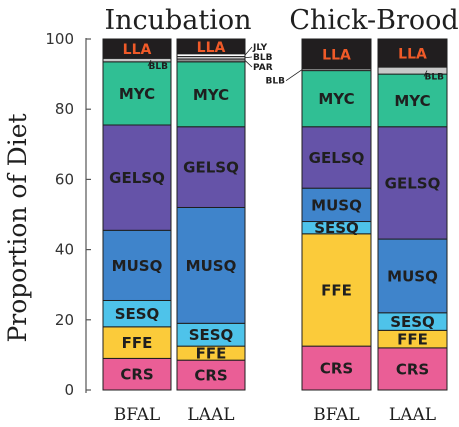 Image resolution: width=459 pixels, height=427 pixels. Describe the element at coordinates (373, 20) in the screenshot. I see `group-title-chick-brood: Chick-Brood` at that location.